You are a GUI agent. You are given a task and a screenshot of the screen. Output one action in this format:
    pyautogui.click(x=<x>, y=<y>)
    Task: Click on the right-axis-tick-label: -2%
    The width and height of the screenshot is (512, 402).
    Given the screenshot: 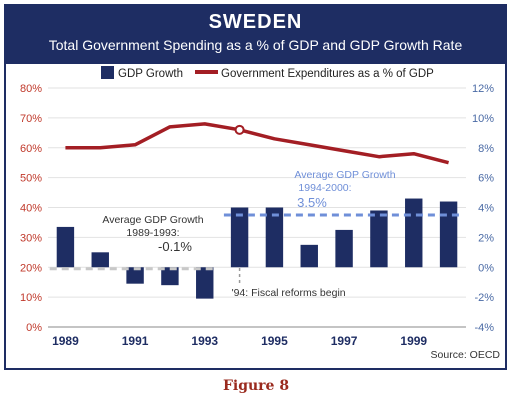 What is the action you would take?
    pyautogui.click(x=484, y=298)
    